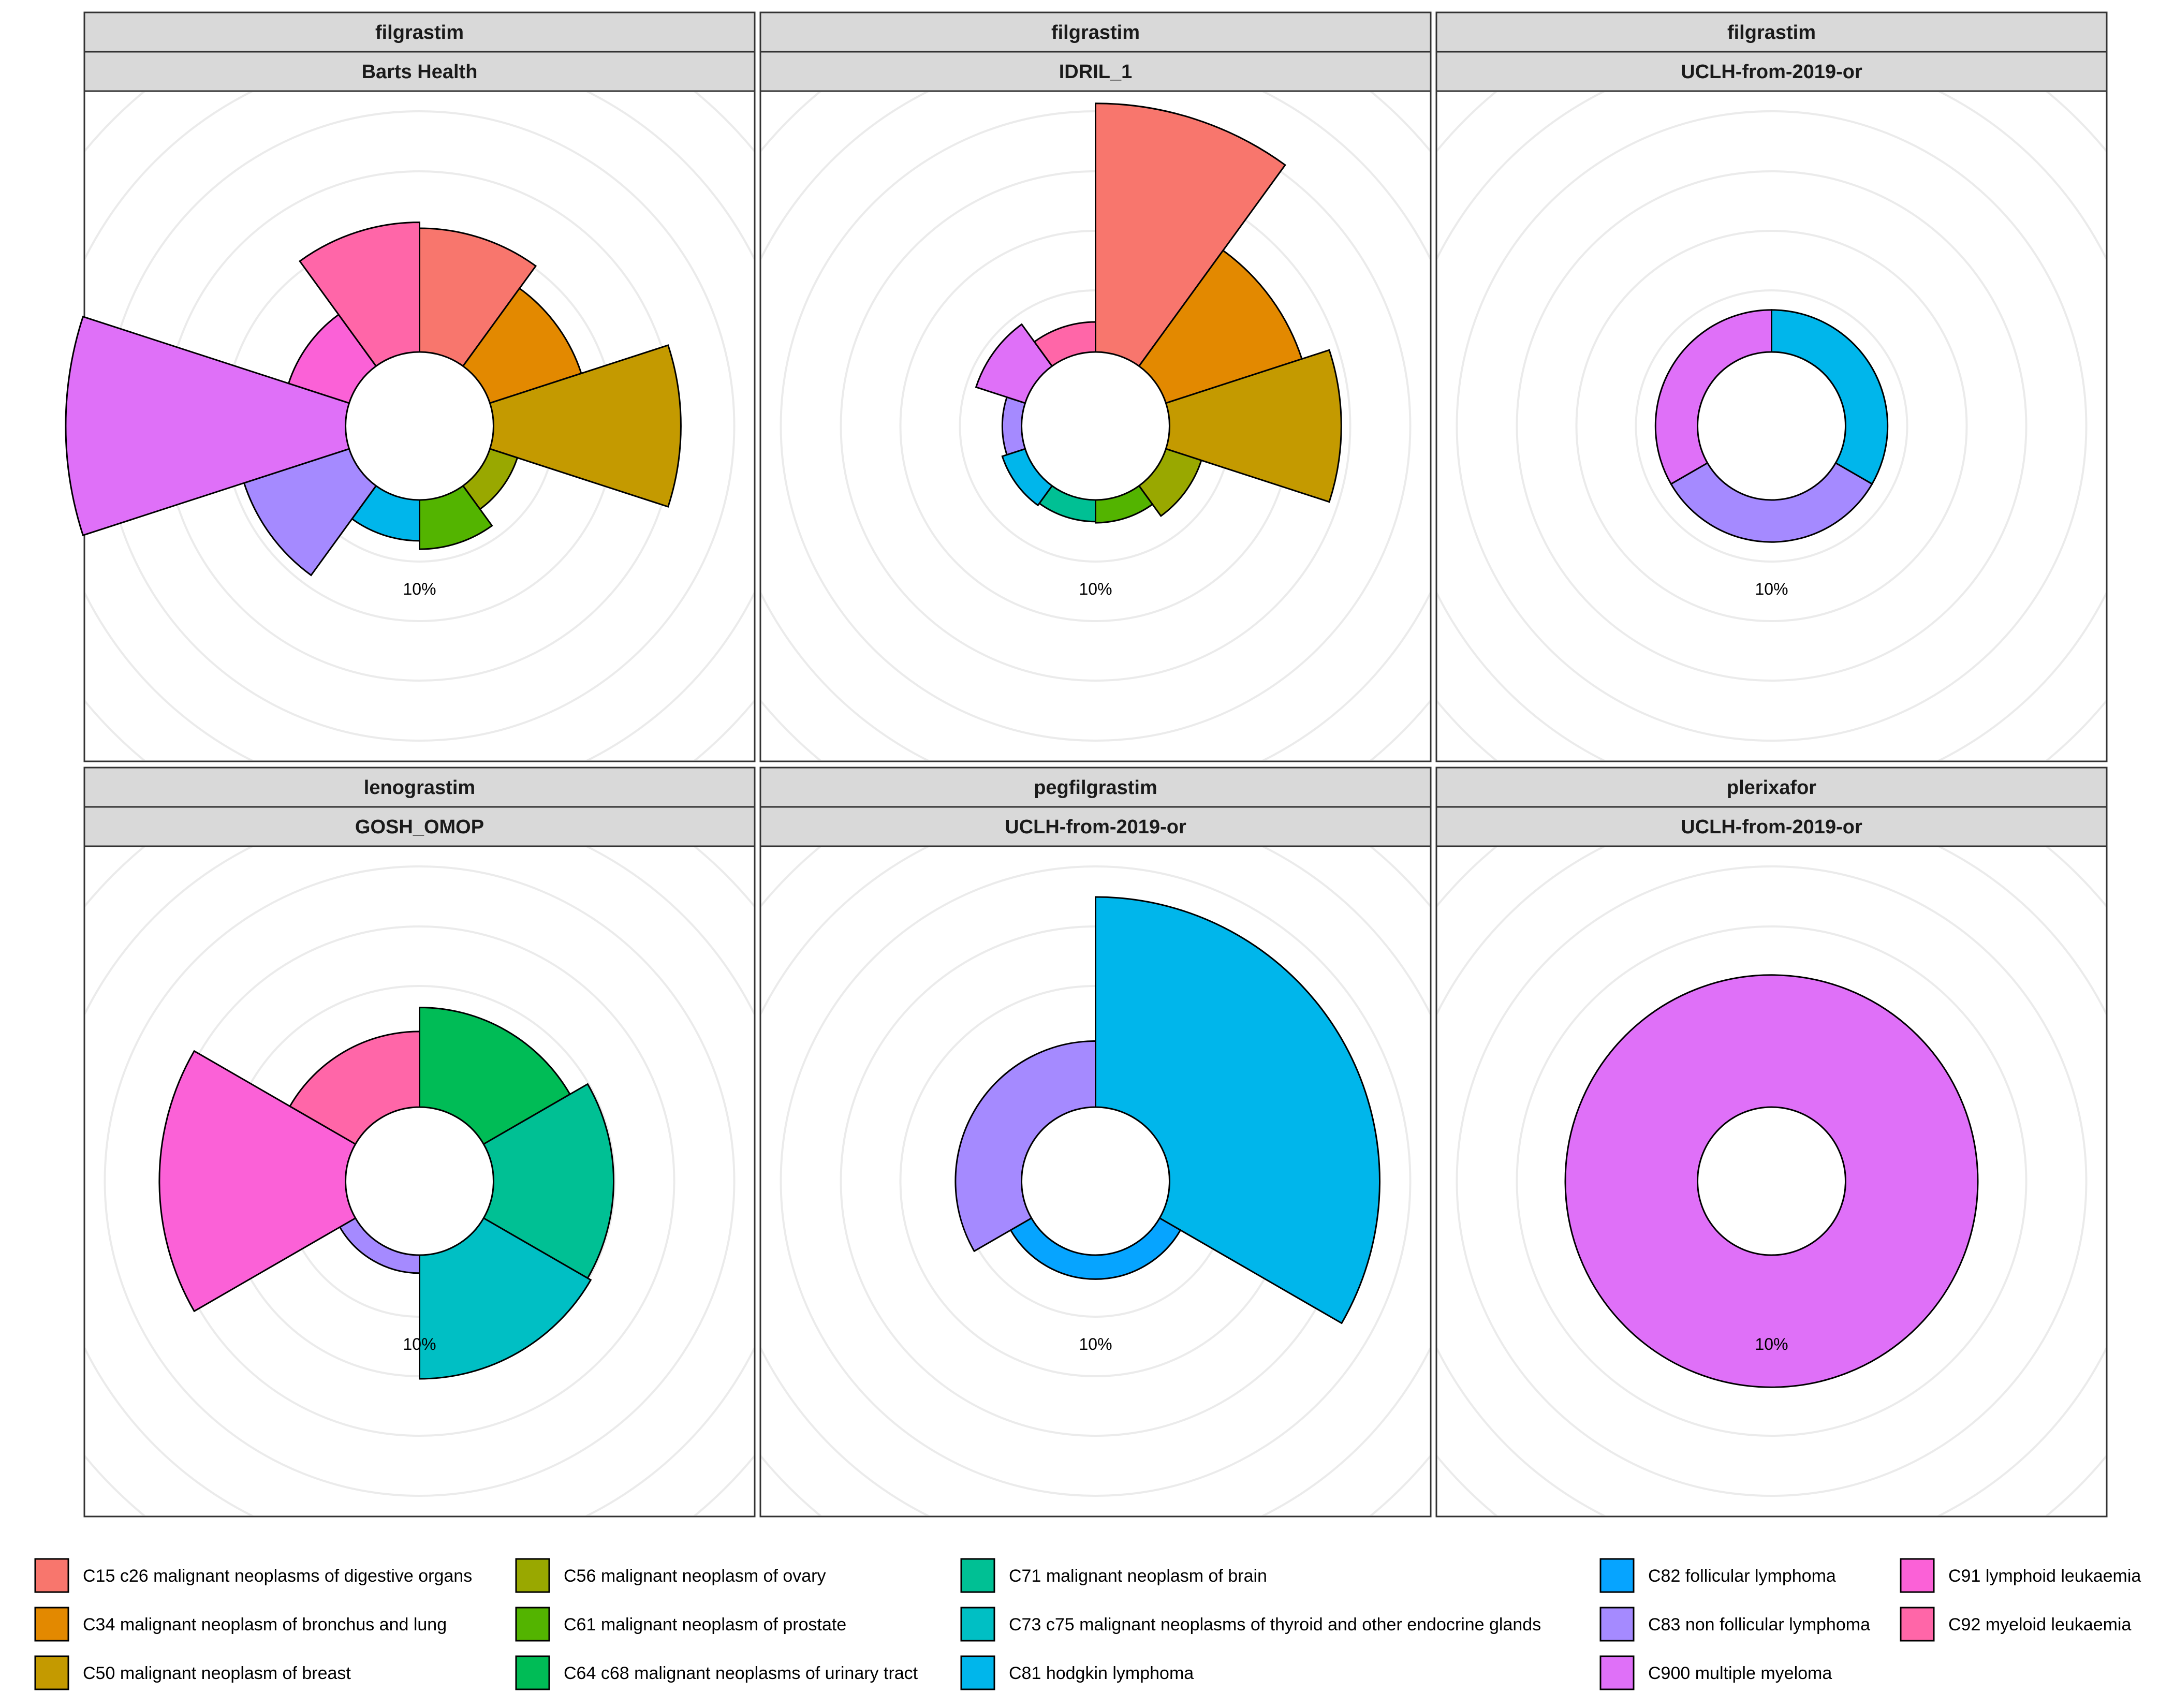 This screenshot has width=2174, height=1708. I want to click on facet-panel: filgrastim IDRIL_1 10%, so click(1095, 386).